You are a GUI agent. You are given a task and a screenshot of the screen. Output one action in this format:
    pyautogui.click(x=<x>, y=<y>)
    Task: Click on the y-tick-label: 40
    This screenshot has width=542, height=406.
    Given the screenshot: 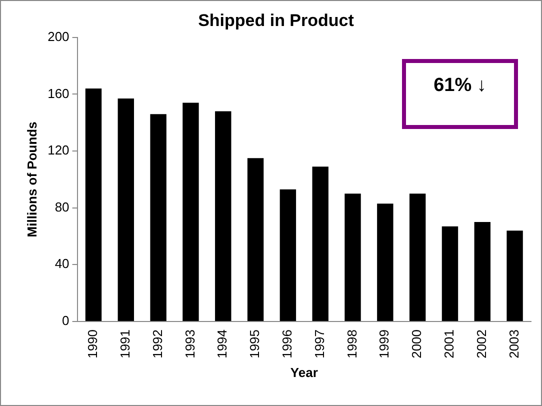 What is the action you would take?
    pyautogui.click(x=62, y=264)
    